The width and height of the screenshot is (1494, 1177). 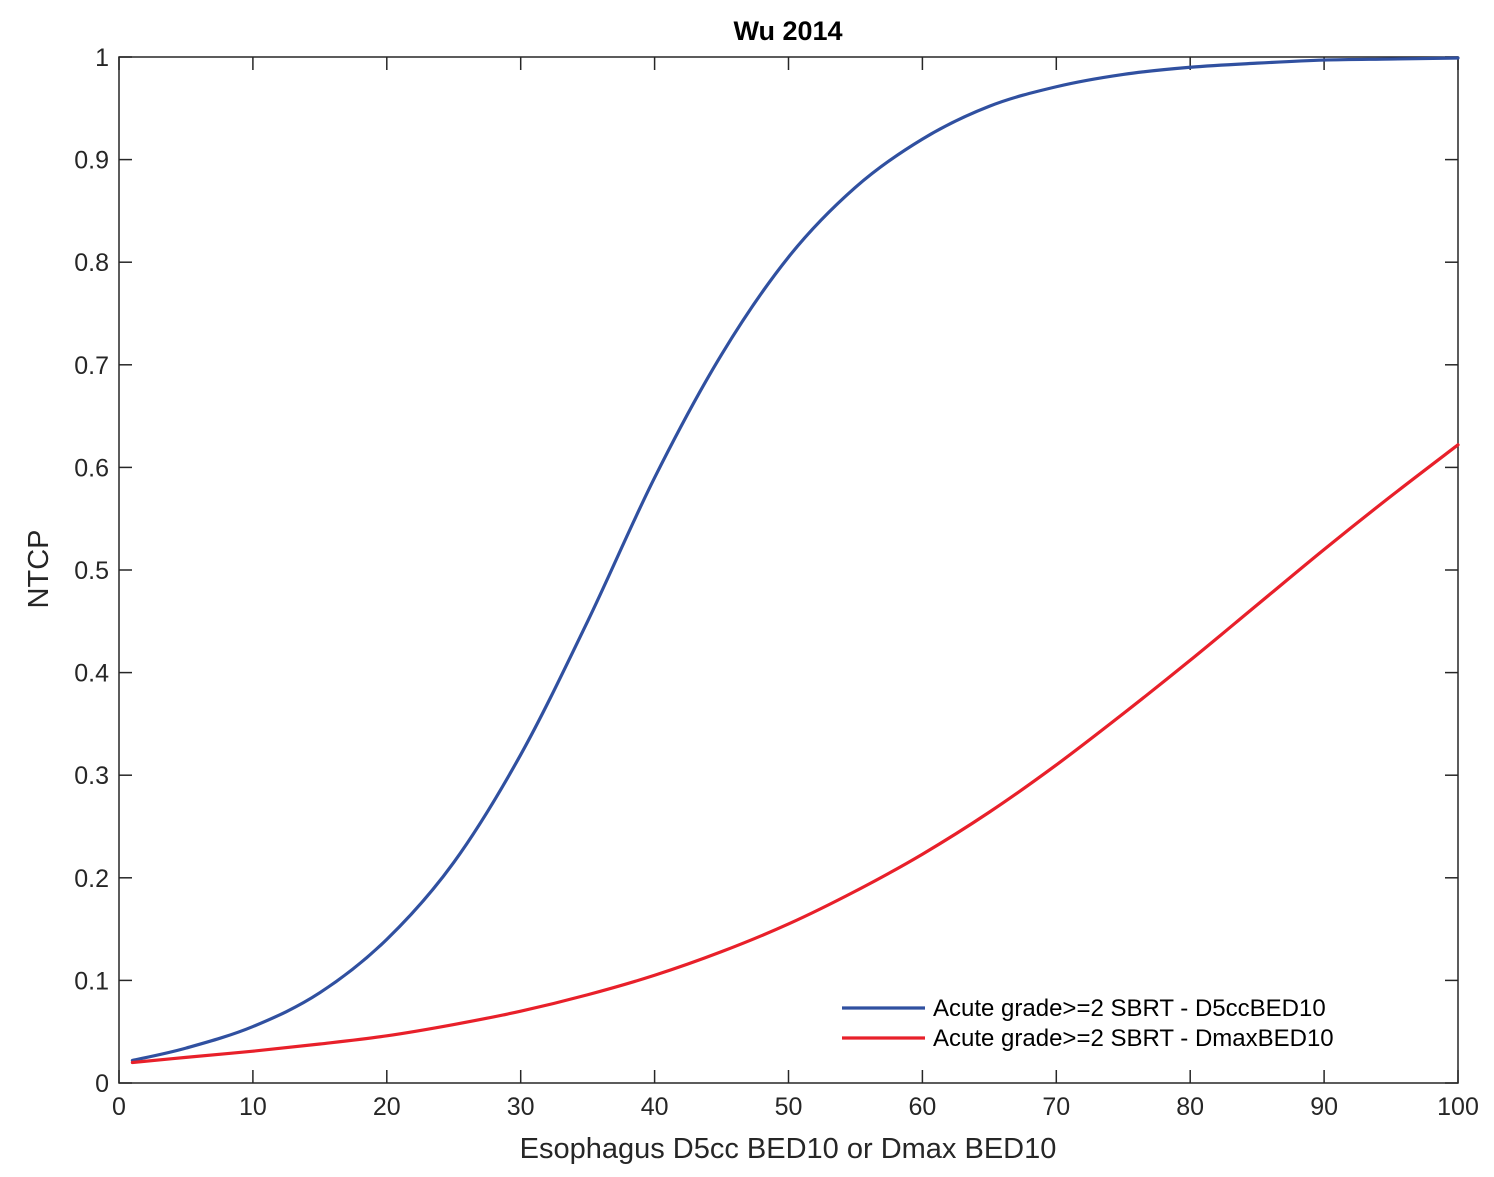 What do you see at coordinates (91, 468) in the screenshot?
I see `y-tick-label: 0.6` at bounding box center [91, 468].